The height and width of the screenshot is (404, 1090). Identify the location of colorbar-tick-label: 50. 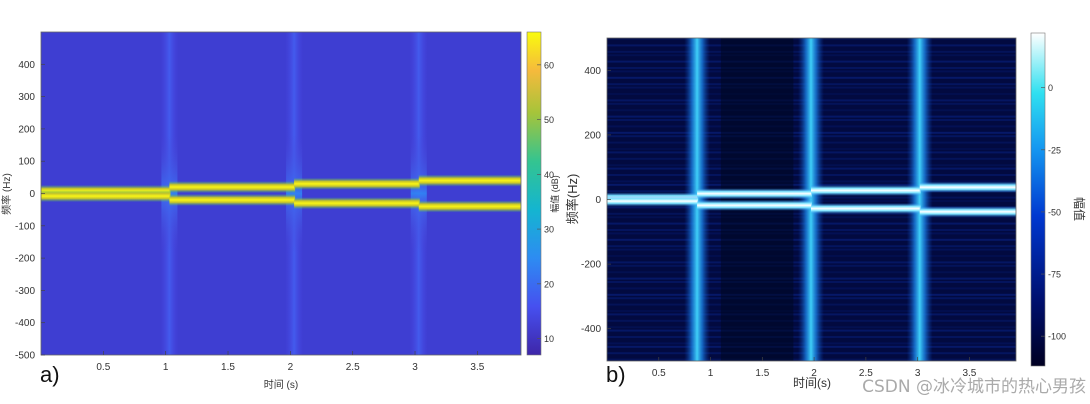
(549, 120).